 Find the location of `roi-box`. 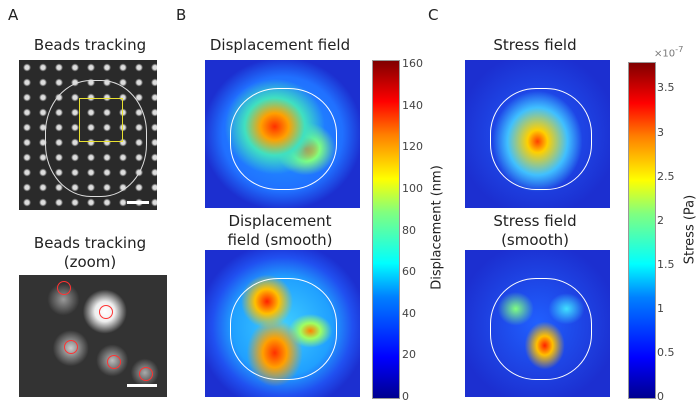

roi-box is located at coordinates (101, 120).